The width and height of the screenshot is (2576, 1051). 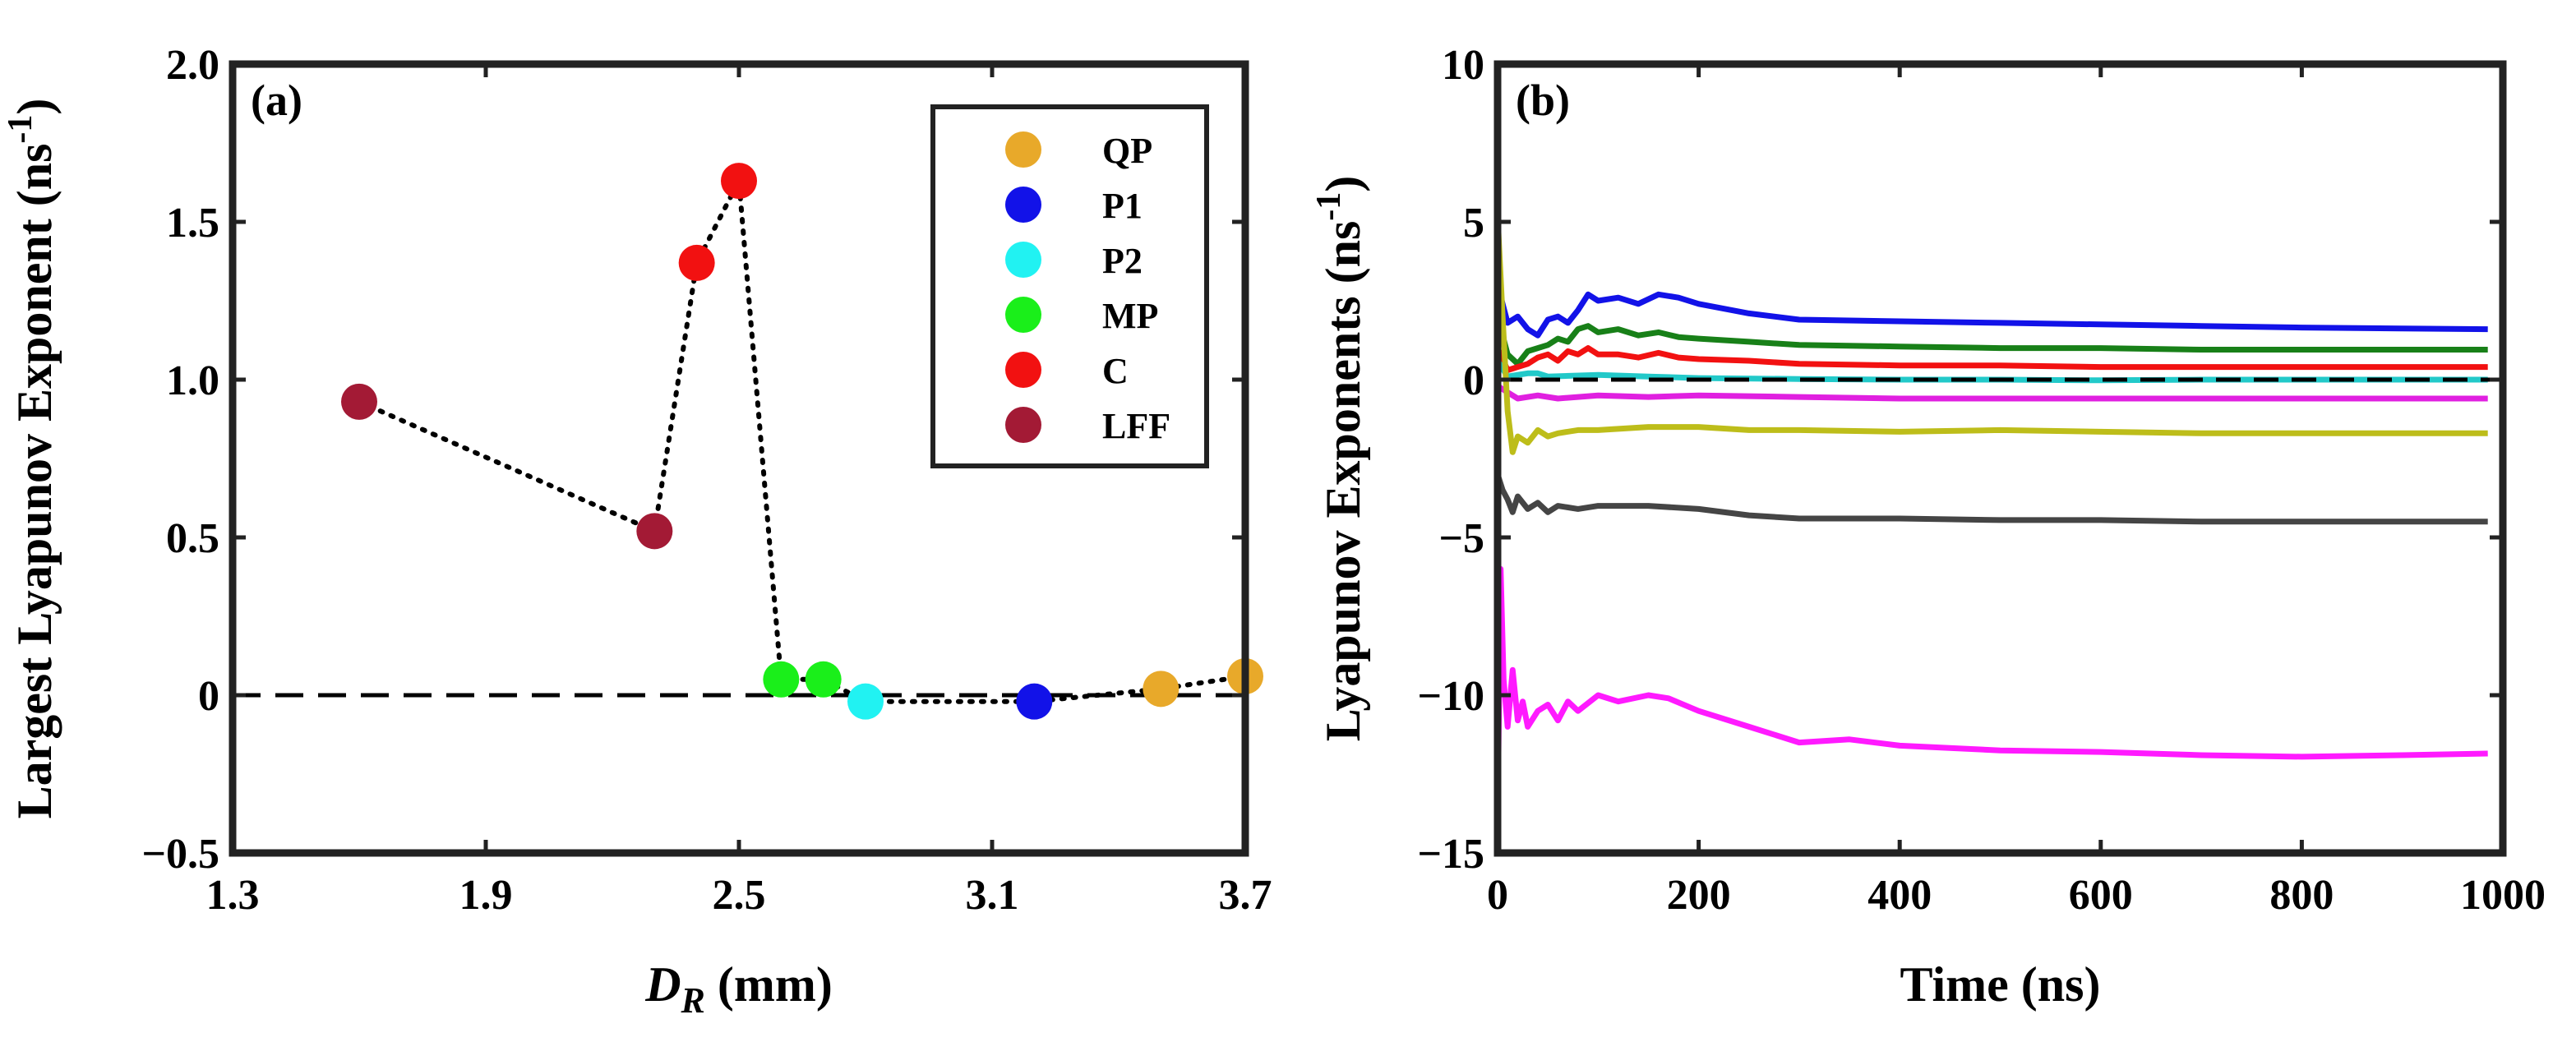 What do you see at coordinates (1023, 149) in the screenshot?
I see `a-legend-marker-qp` at bounding box center [1023, 149].